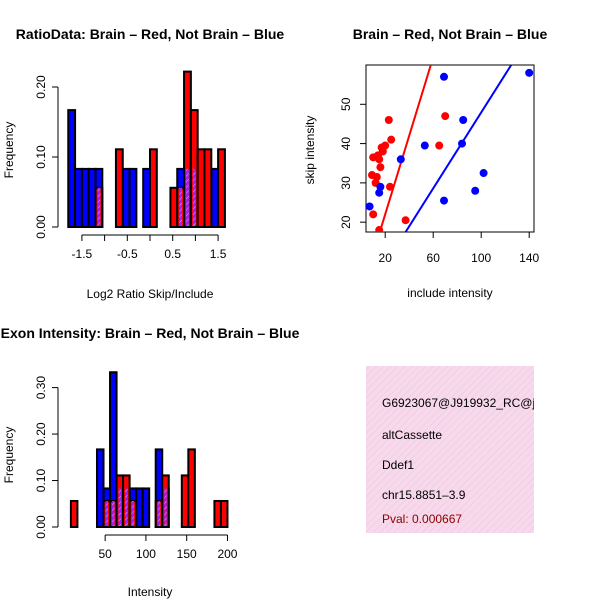 This screenshot has width=600, height=600. What do you see at coordinates (41, 157) in the screenshot?
I see `ratio-y-tick-label-1: 0.10` at bounding box center [41, 157].